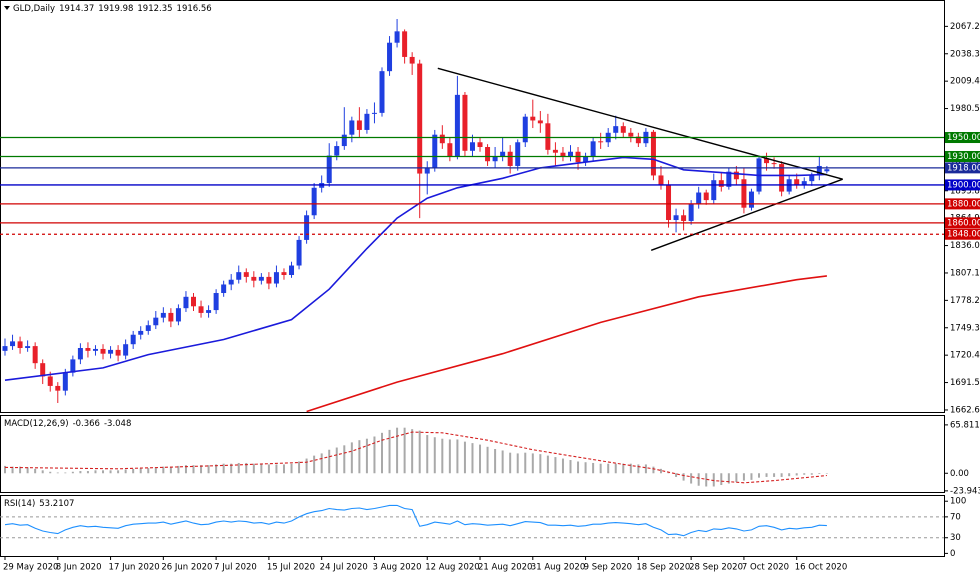 The height and width of the screenshot is (576, 980). I want to click on y-tick-label: 1980.55, so click(965, 109).